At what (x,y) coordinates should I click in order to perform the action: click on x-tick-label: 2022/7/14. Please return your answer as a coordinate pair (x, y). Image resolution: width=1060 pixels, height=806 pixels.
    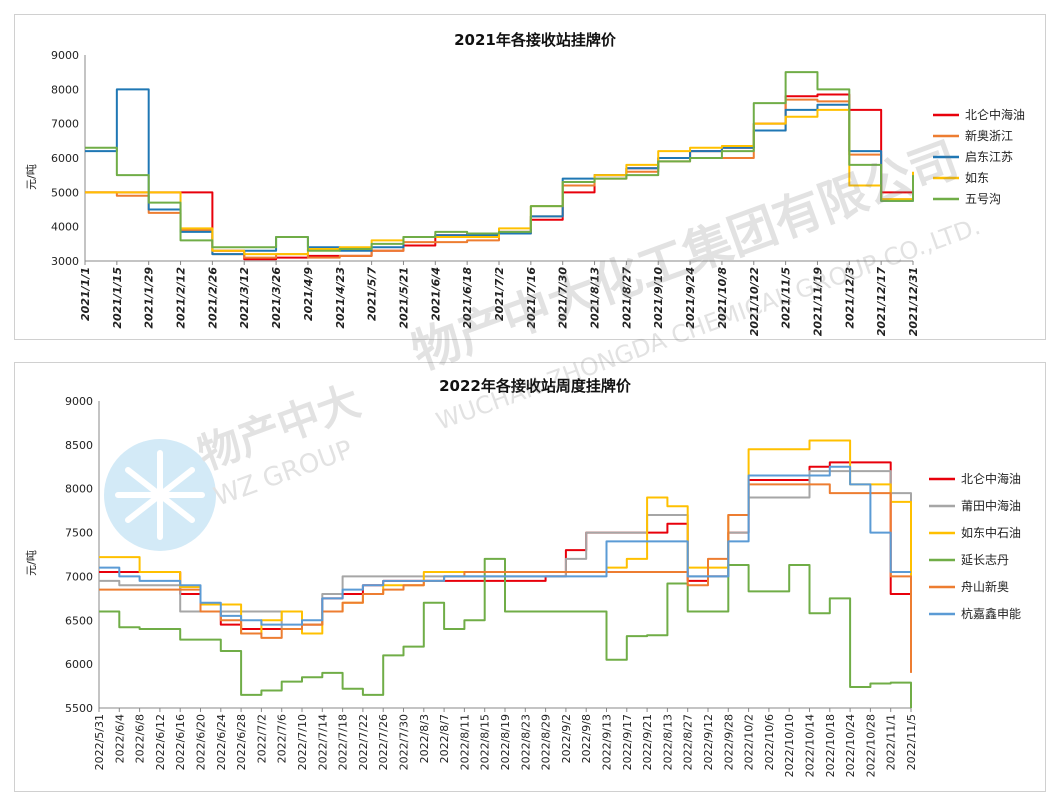
    Looking at the image, I should click on (322, 742).